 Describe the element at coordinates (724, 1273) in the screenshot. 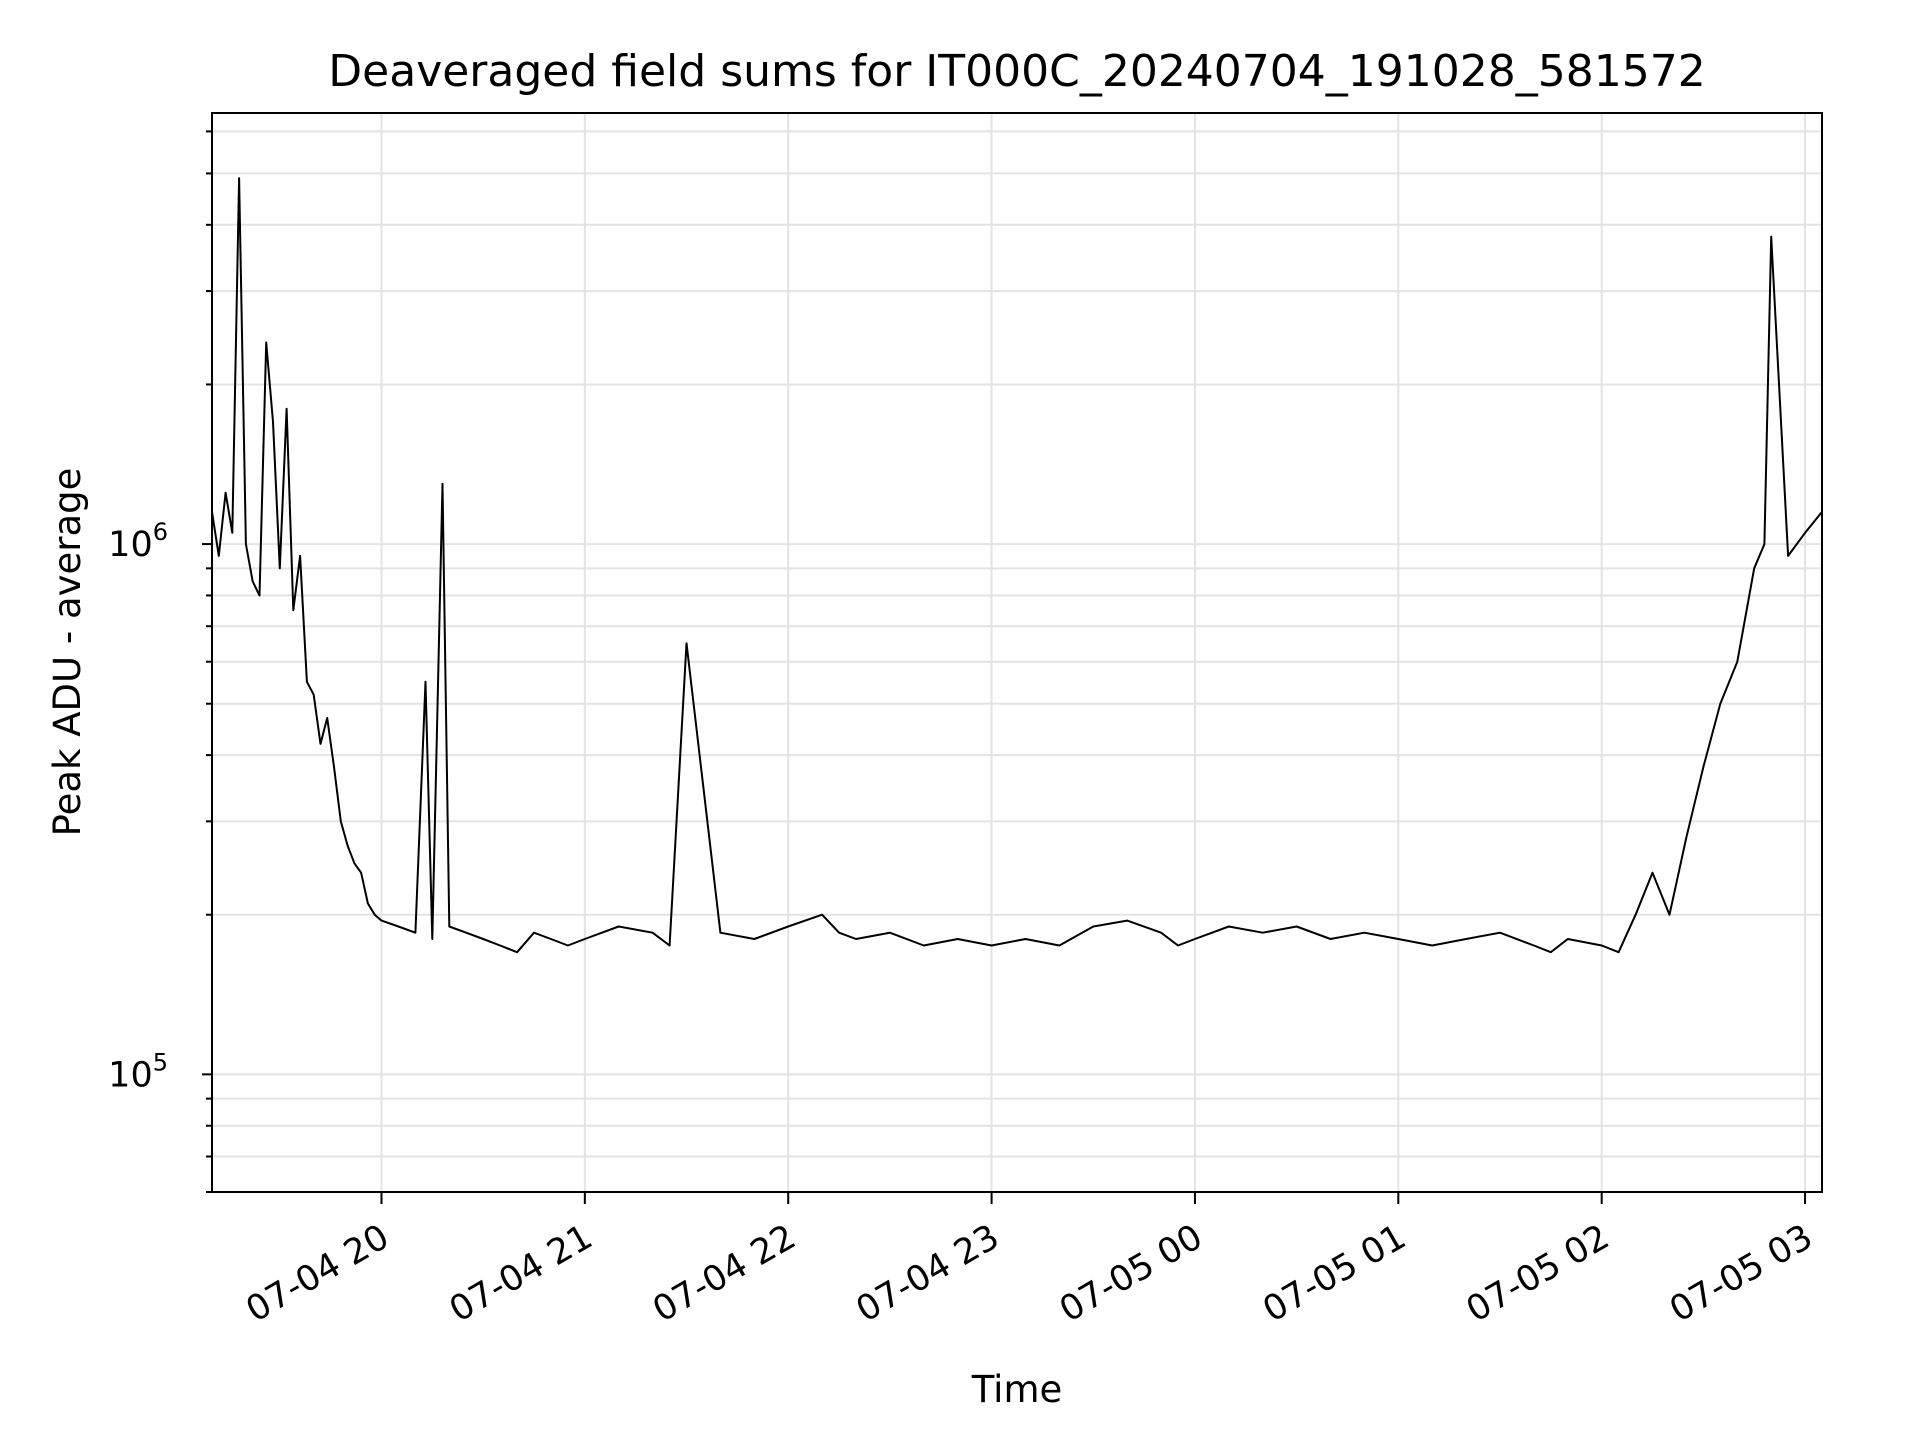

I see `x-tick-label: 07-04 22` at that location.